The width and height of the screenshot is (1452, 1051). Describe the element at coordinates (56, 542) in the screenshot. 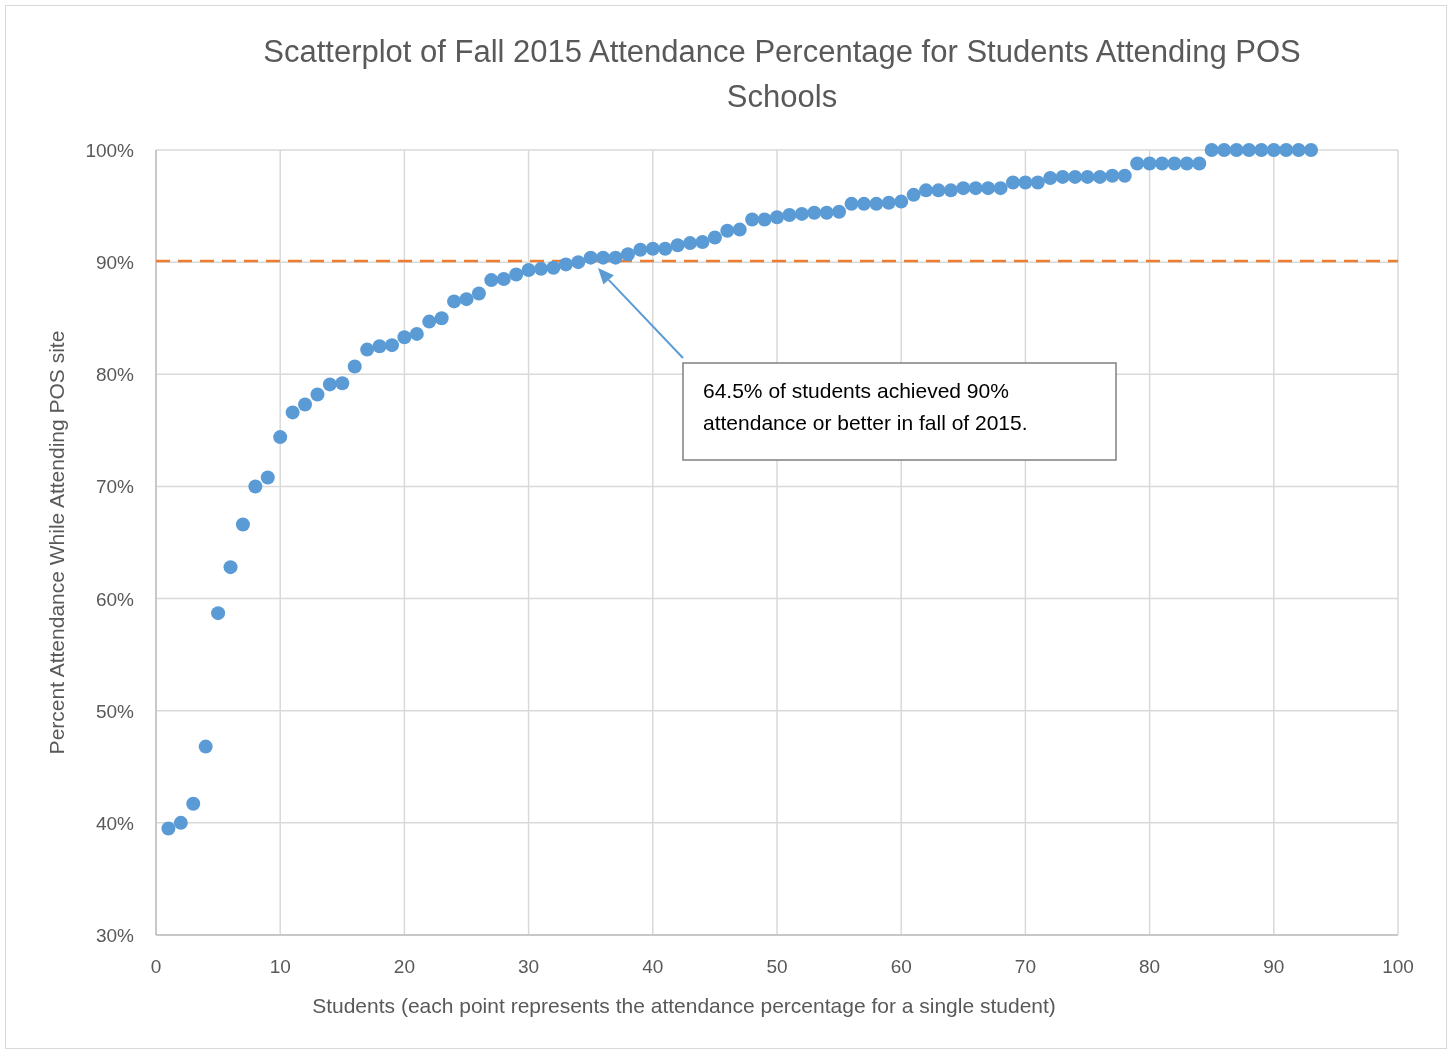

I see `y-axis-title: Percent Attendance While Attending POS site` at that location.